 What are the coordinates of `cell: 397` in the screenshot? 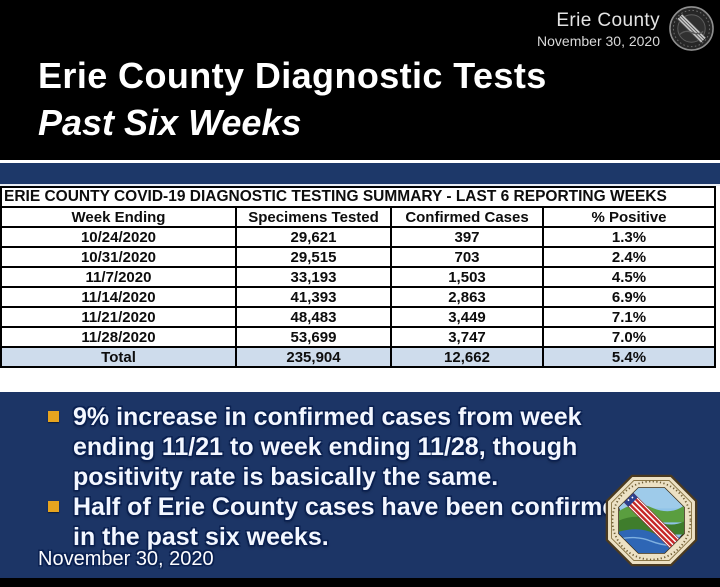 It's located at (467, 237).